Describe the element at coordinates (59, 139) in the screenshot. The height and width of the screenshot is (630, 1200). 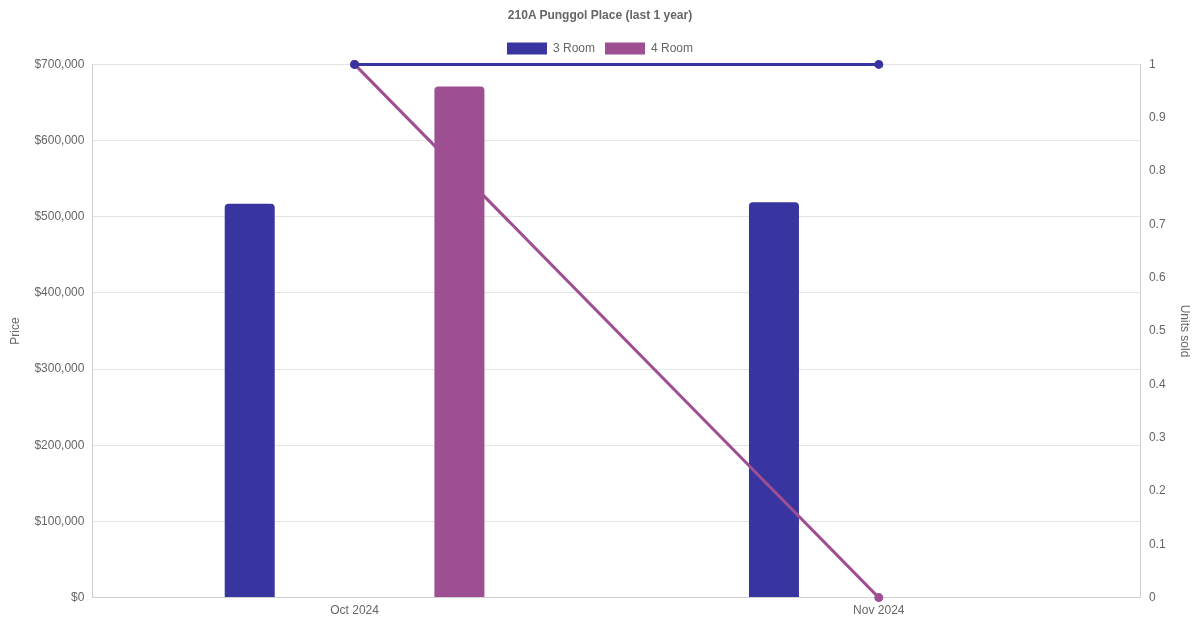
I see `y-tick-label: $600,000` at that location.